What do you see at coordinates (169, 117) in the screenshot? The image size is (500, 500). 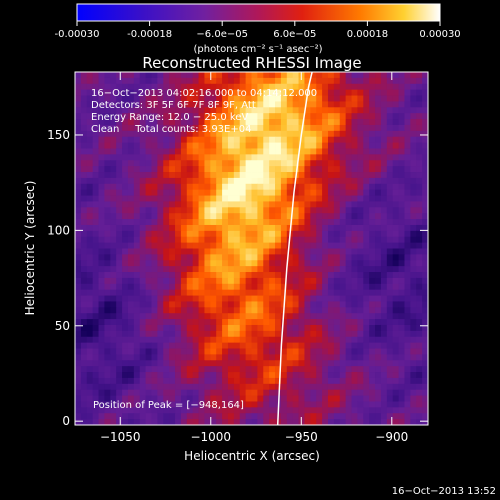 I see `info-energy-range: Energy Range: 12.0 − 25.0 keV` at bounding box center [169, 117].